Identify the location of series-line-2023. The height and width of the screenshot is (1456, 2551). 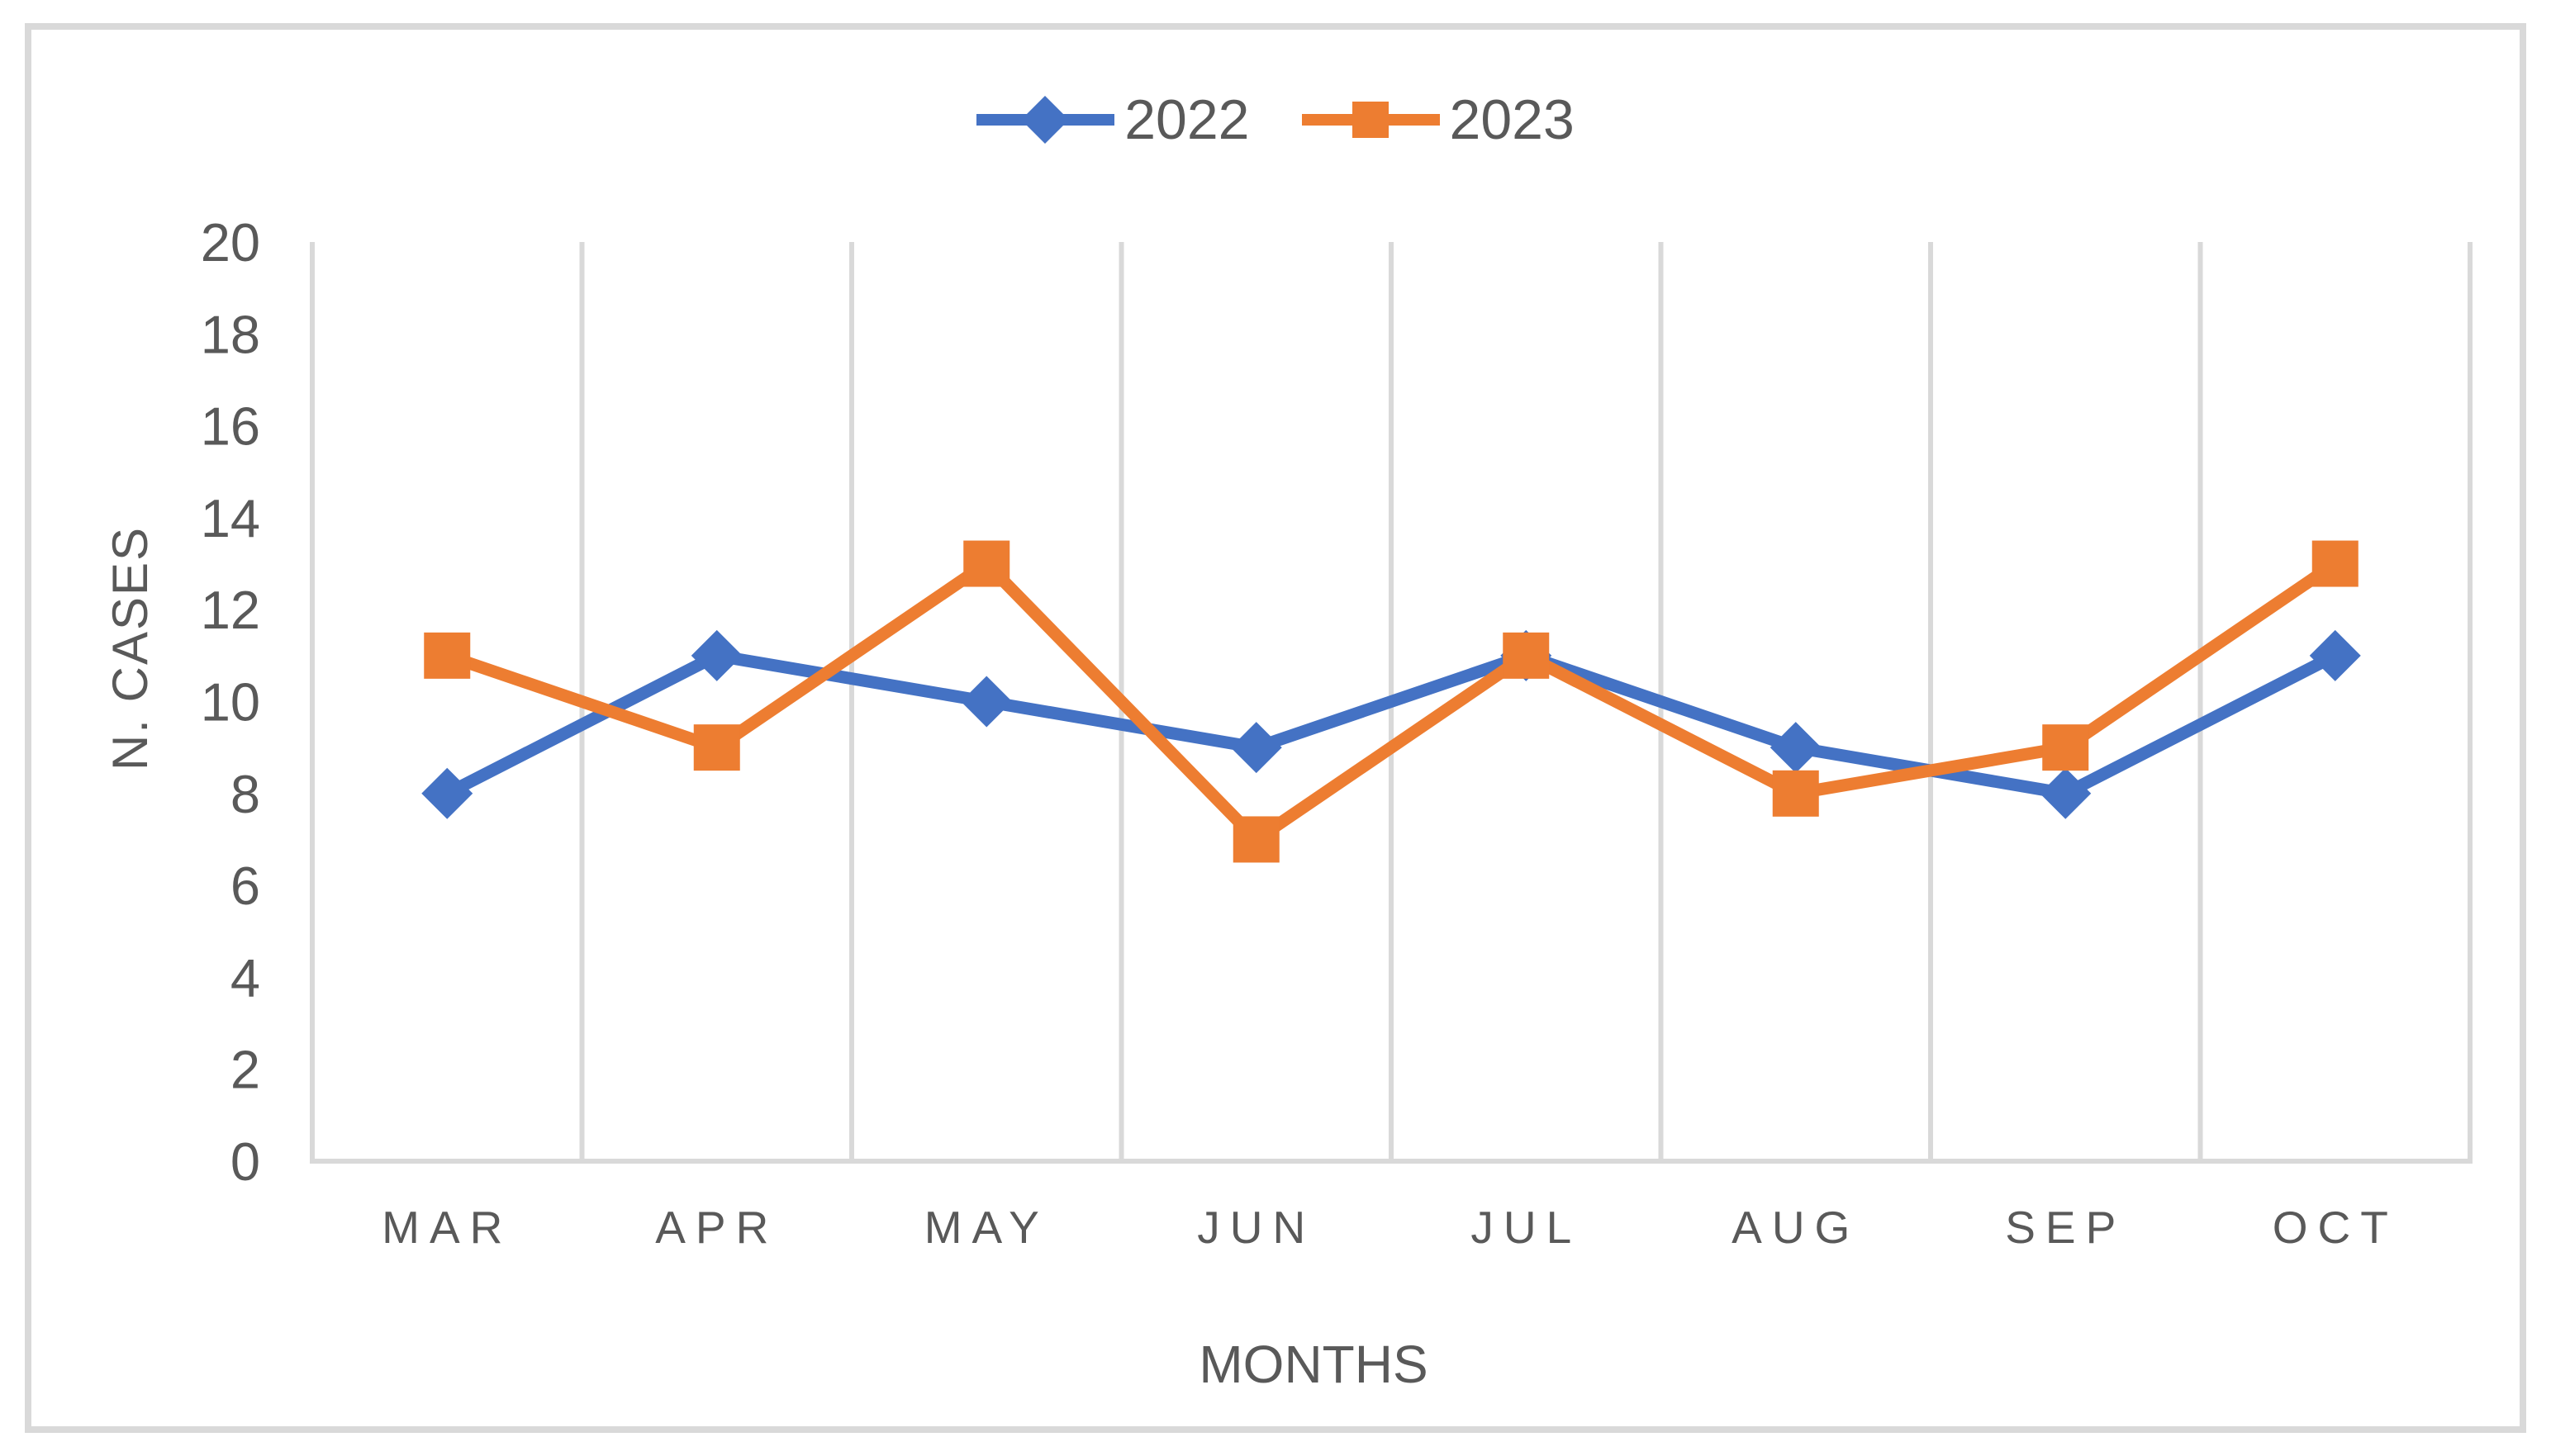
(1391, 701).